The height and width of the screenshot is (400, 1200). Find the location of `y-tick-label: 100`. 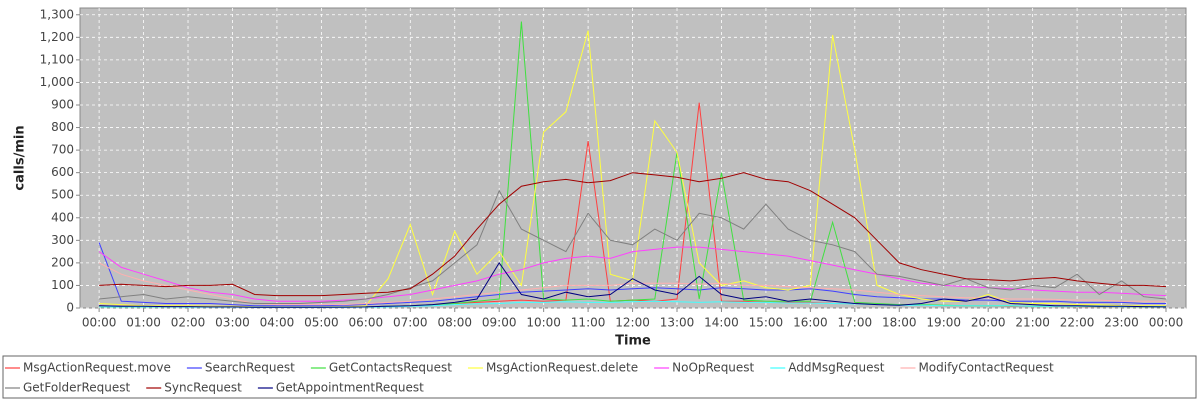

y-tick-label: 100 is located at coordinates (62, 285).